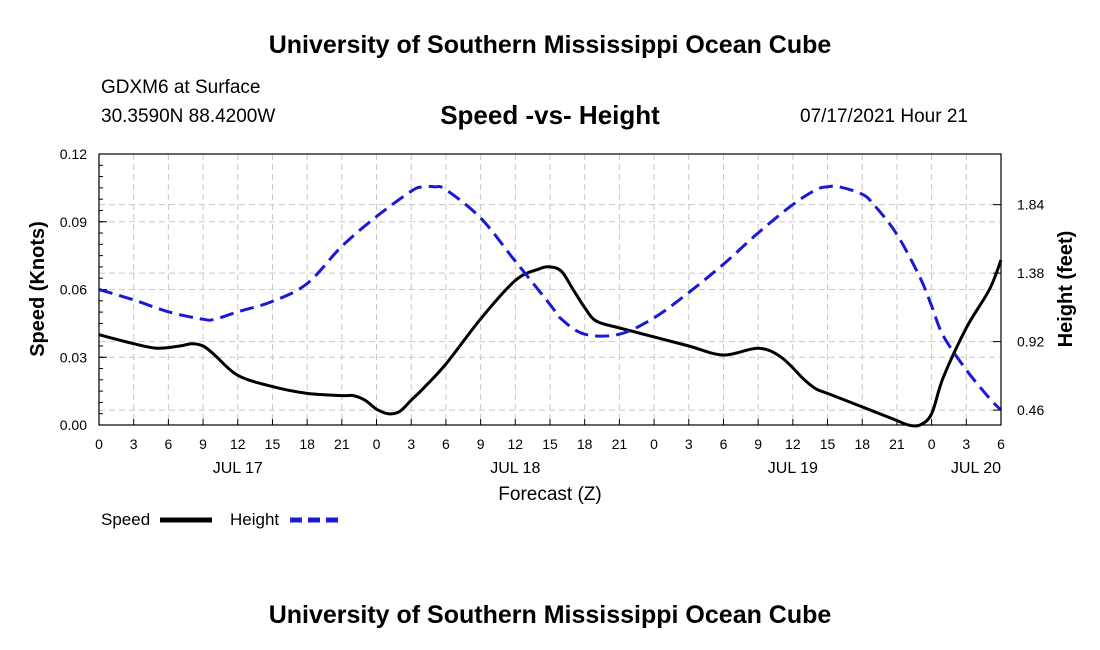 Image resolution: width=1100 pixels, height=650 pixels. I want to click on y-tick-label: 0.12, so click(73, 154).